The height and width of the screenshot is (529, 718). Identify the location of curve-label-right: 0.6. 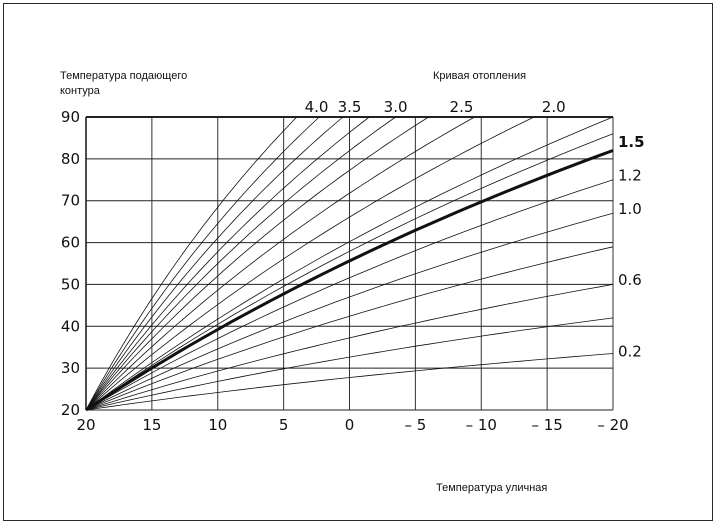
(630, 280).